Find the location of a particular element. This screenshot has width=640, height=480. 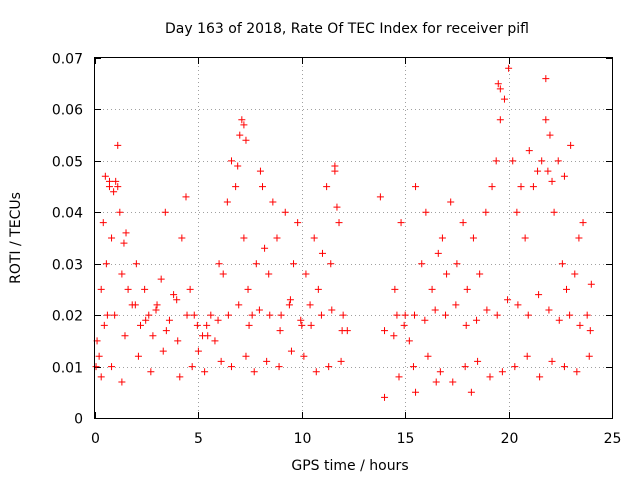

x-tick-label: 20 is located at coordinates (510, 439).